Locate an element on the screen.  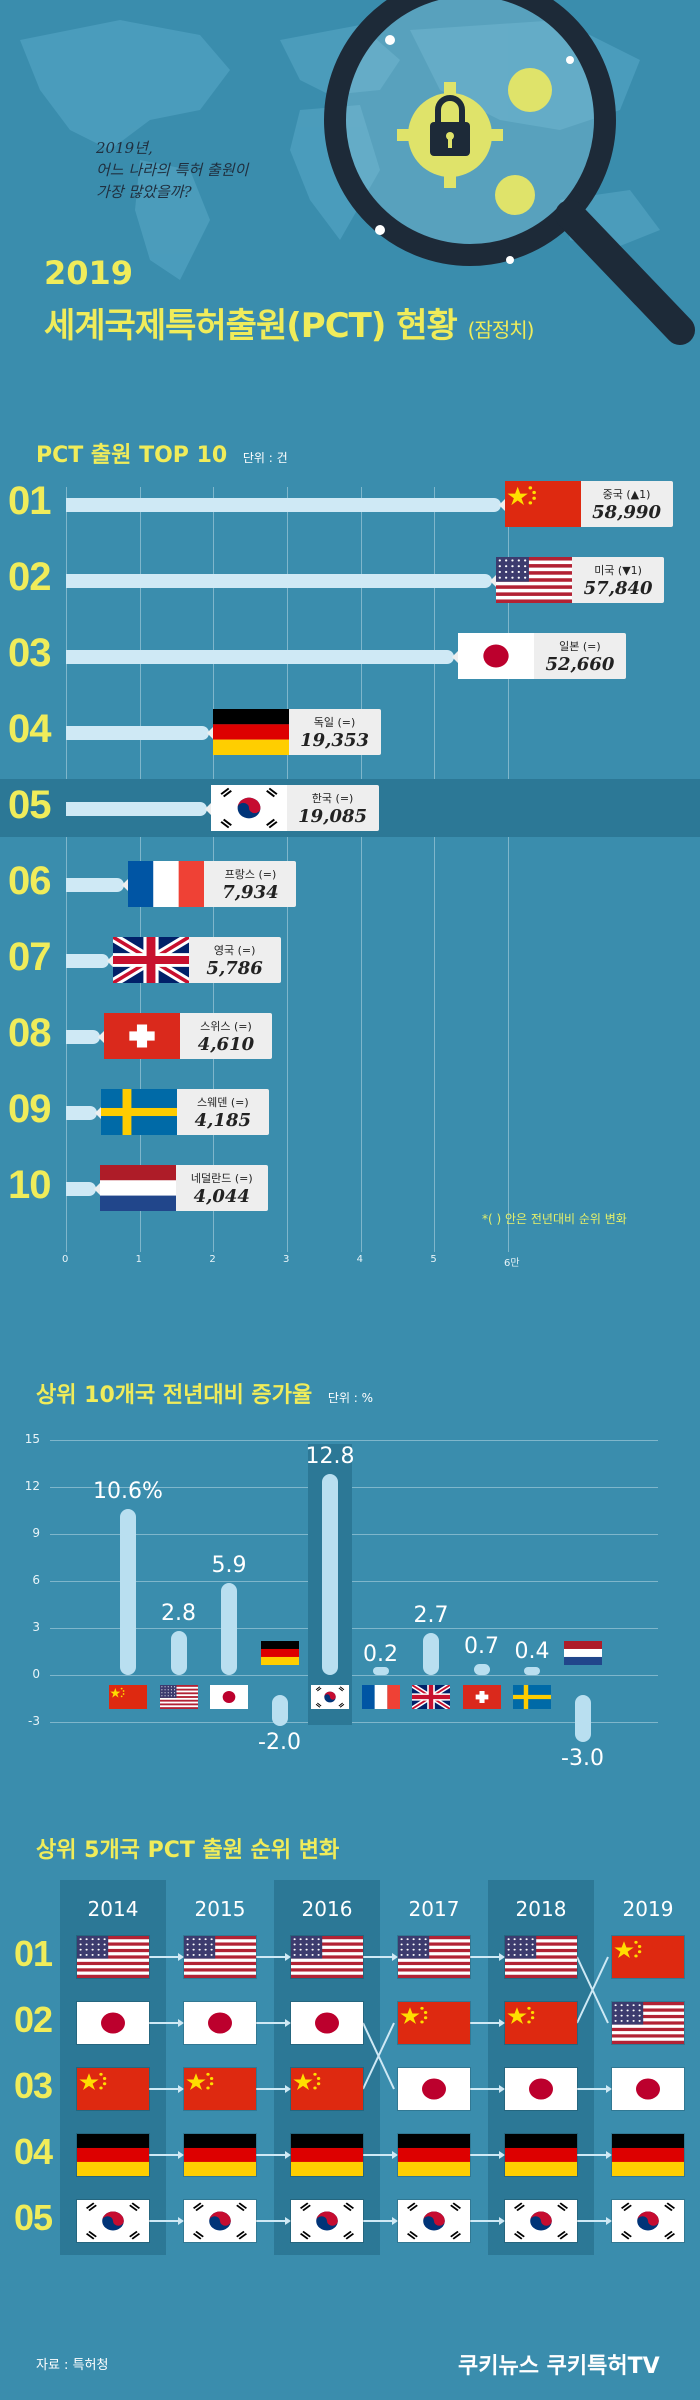
country-name: 독일 (=) is located at coordinates (334, 722).